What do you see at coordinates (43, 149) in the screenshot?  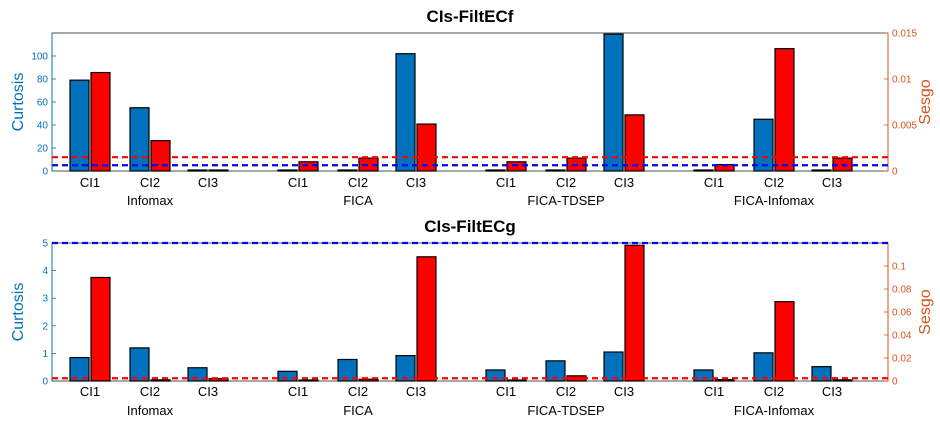 I see `left-tick-label: 20` at bounding box center [43, 149].